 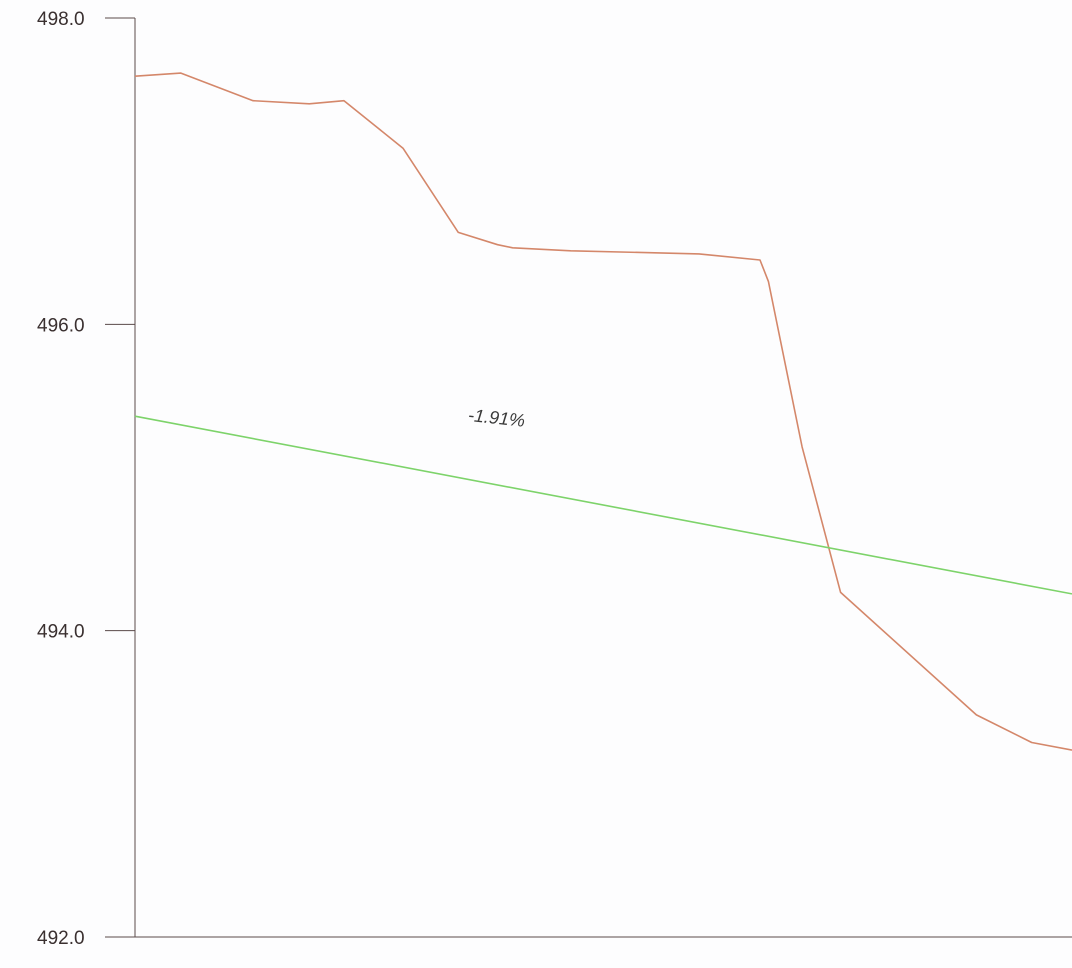 What do you see at coordinates (61, 632) in the screenshot?
I see `y-tick-label: 494.0` at bounding box center [61, 632].